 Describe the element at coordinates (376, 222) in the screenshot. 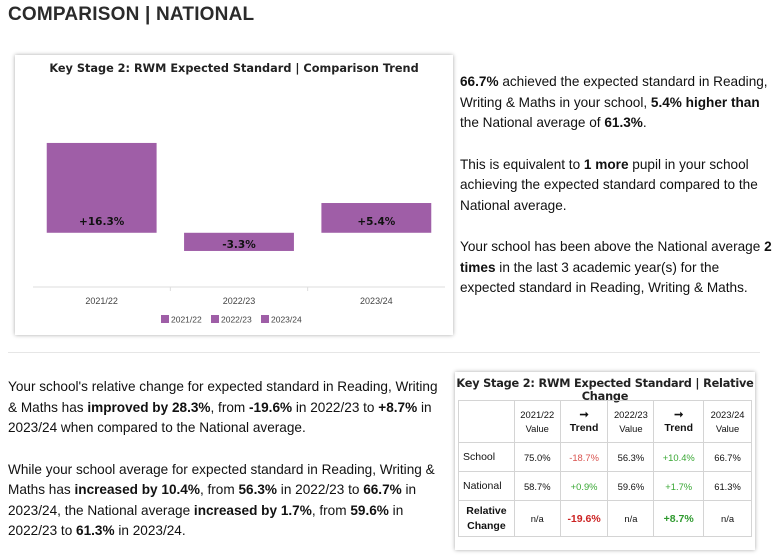

I see `data-label: +5.4%` at that location.